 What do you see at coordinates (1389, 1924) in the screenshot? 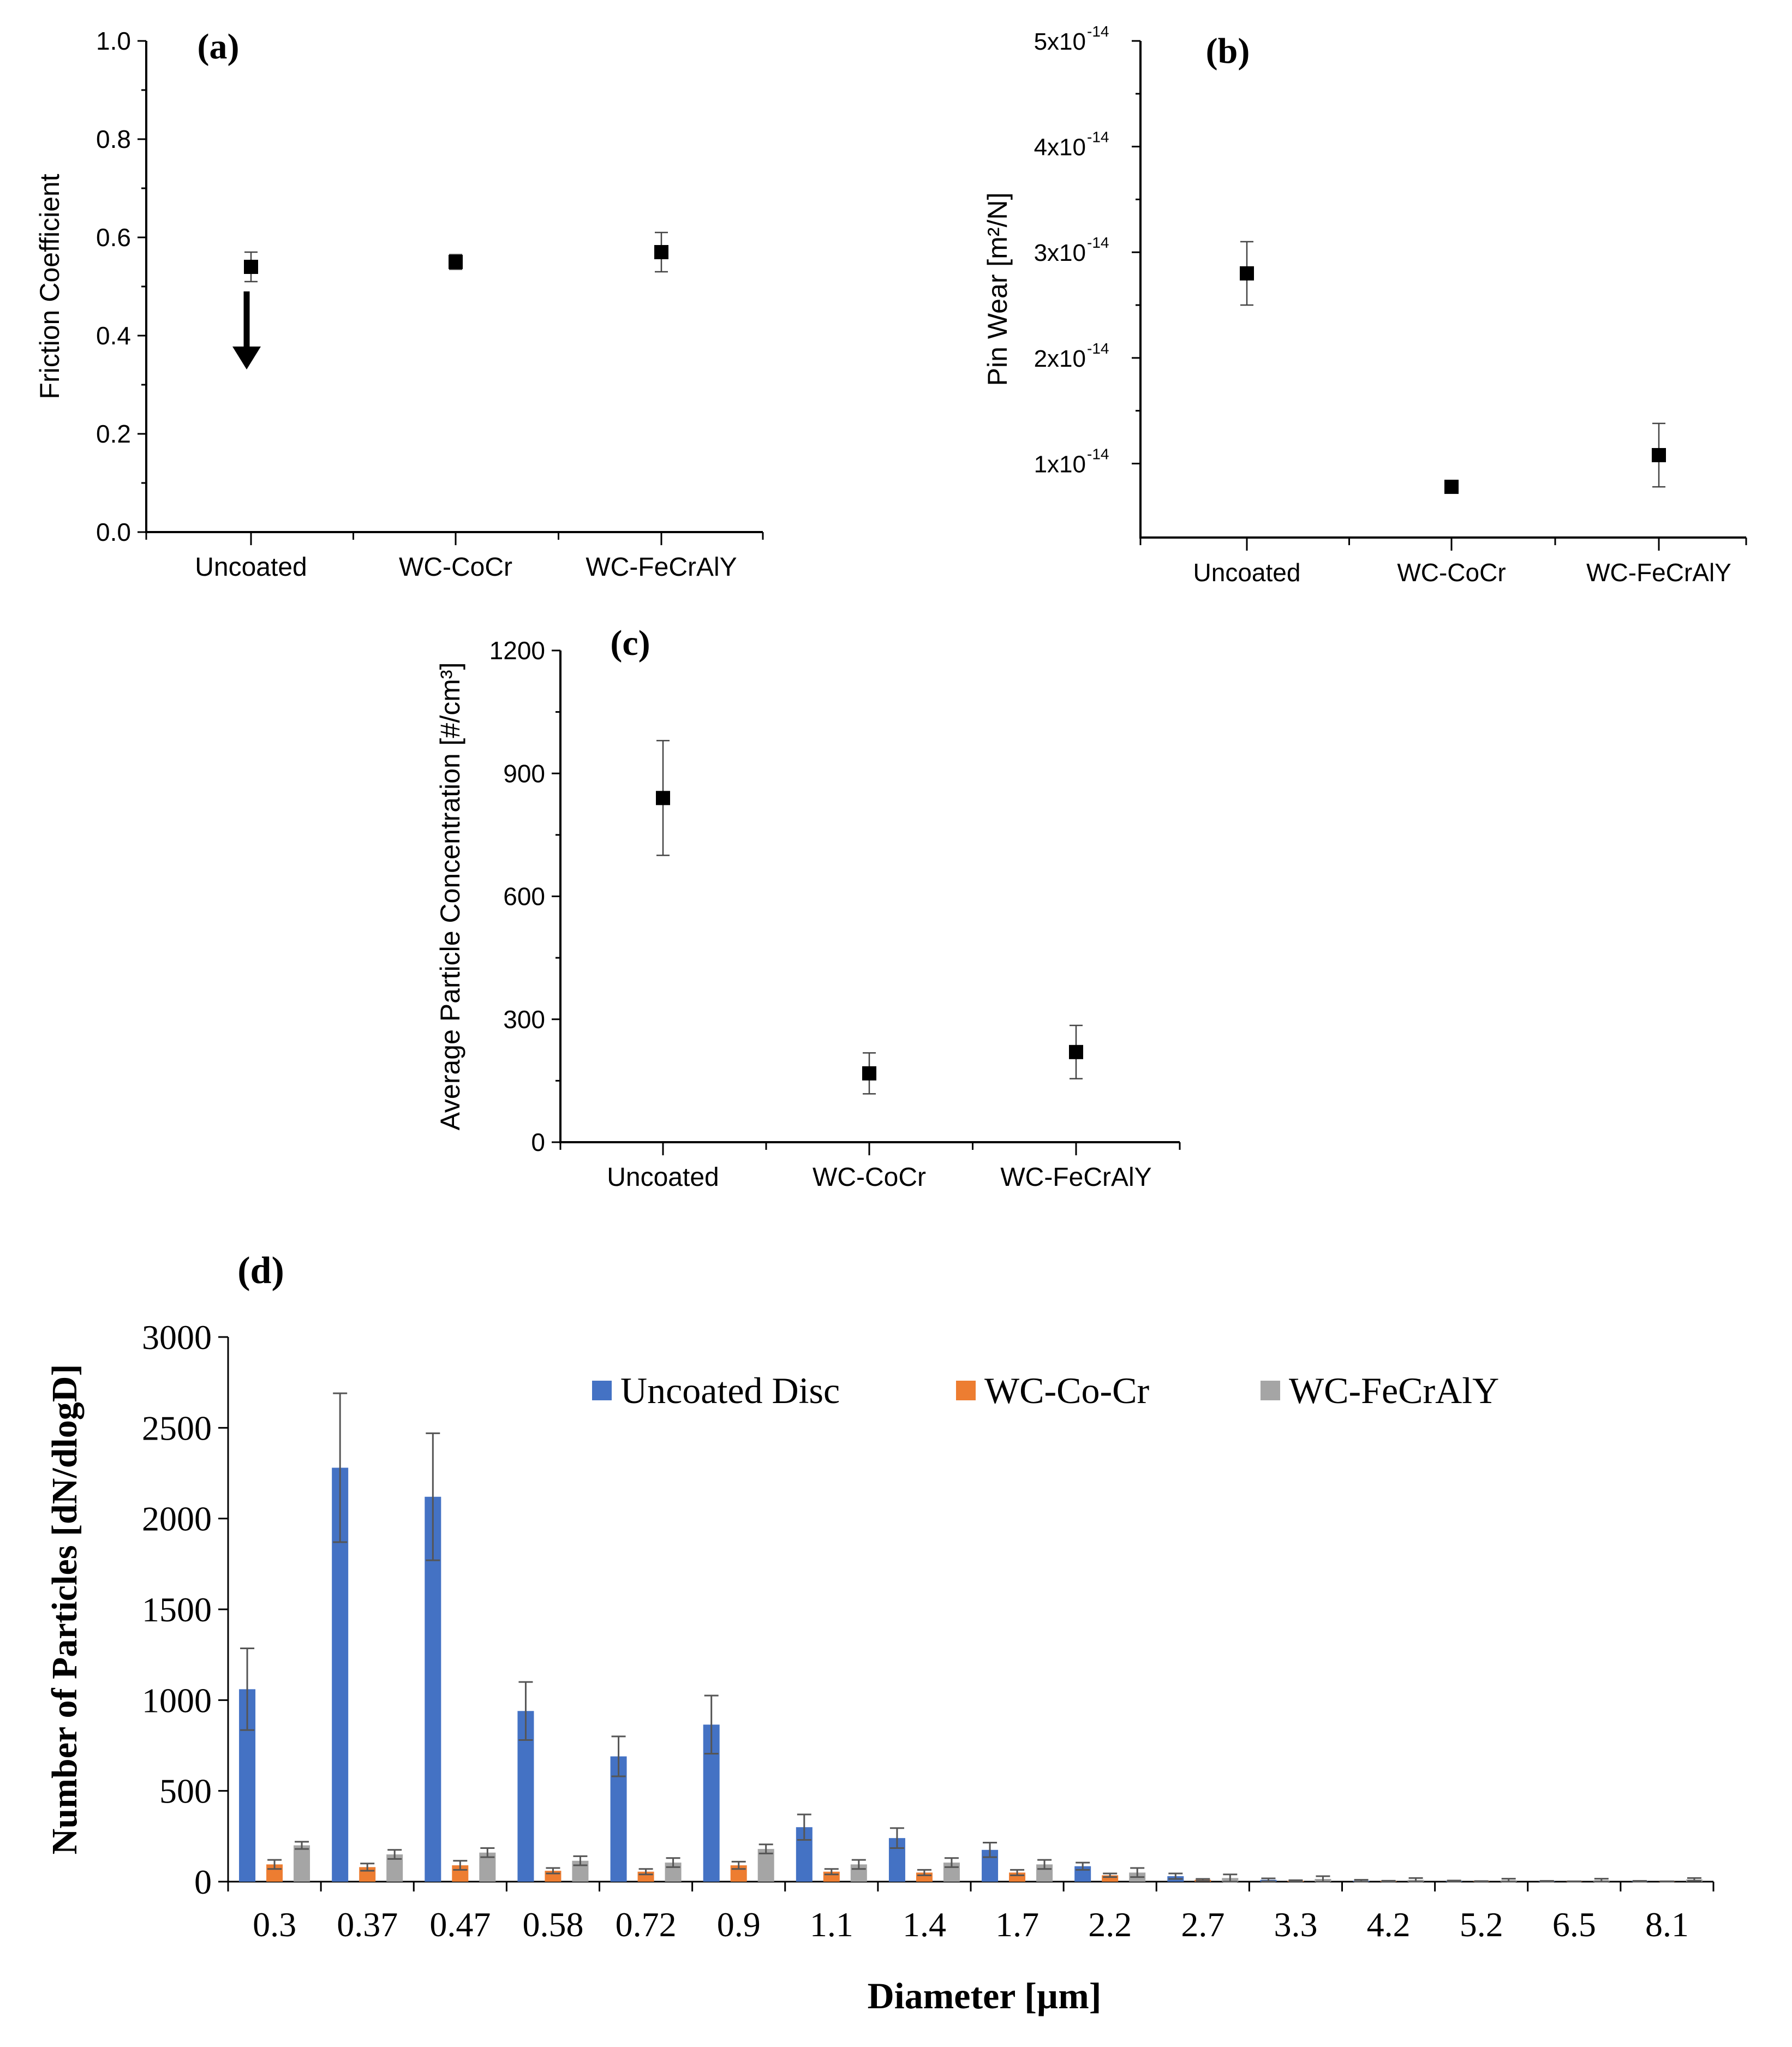
I see `x-tick-label: 4.2` at bounding box center [1389, 1924].